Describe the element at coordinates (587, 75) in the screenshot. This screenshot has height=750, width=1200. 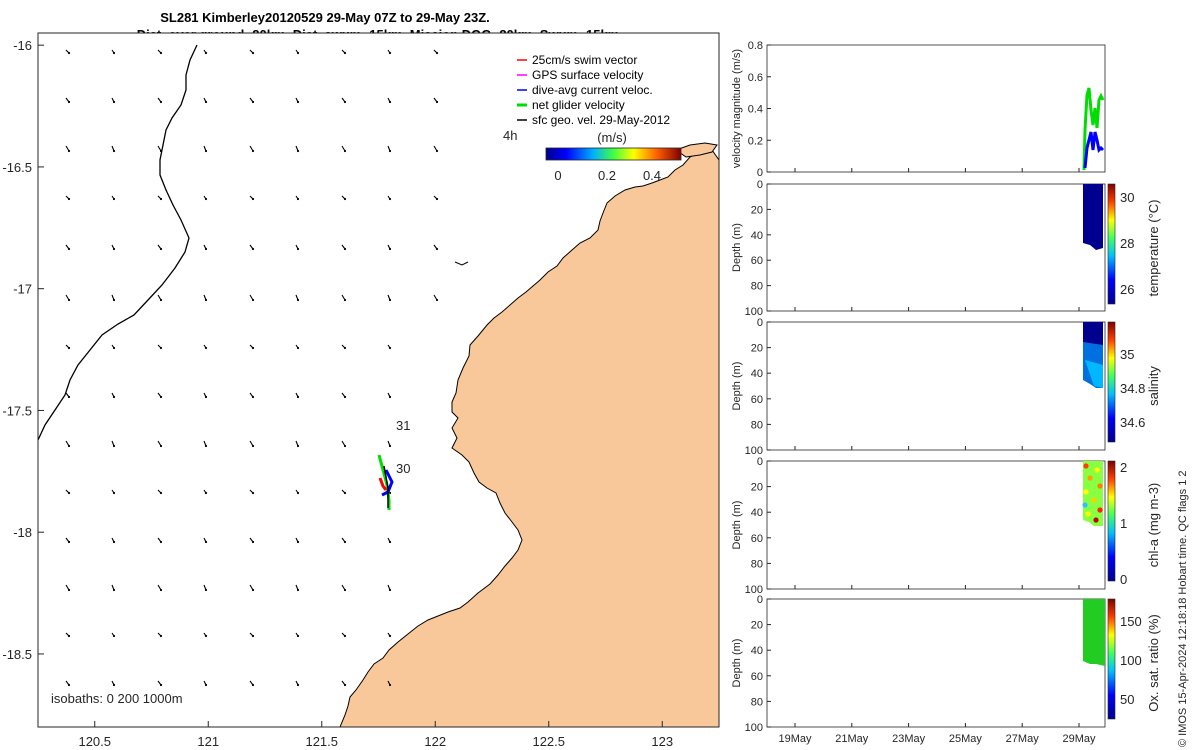
I see `legend-entry: GPS surface velocity` at that location.